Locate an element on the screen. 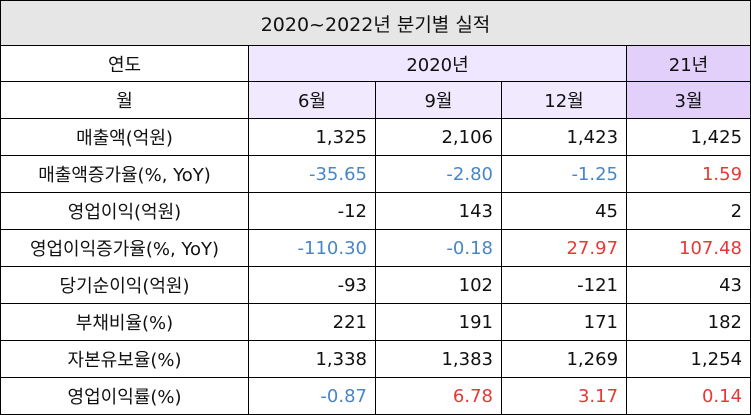 Image resolution: width=751 pixels, height=415 pixels. year-2020-header: 2020년 is located at coordinates (437, 63).